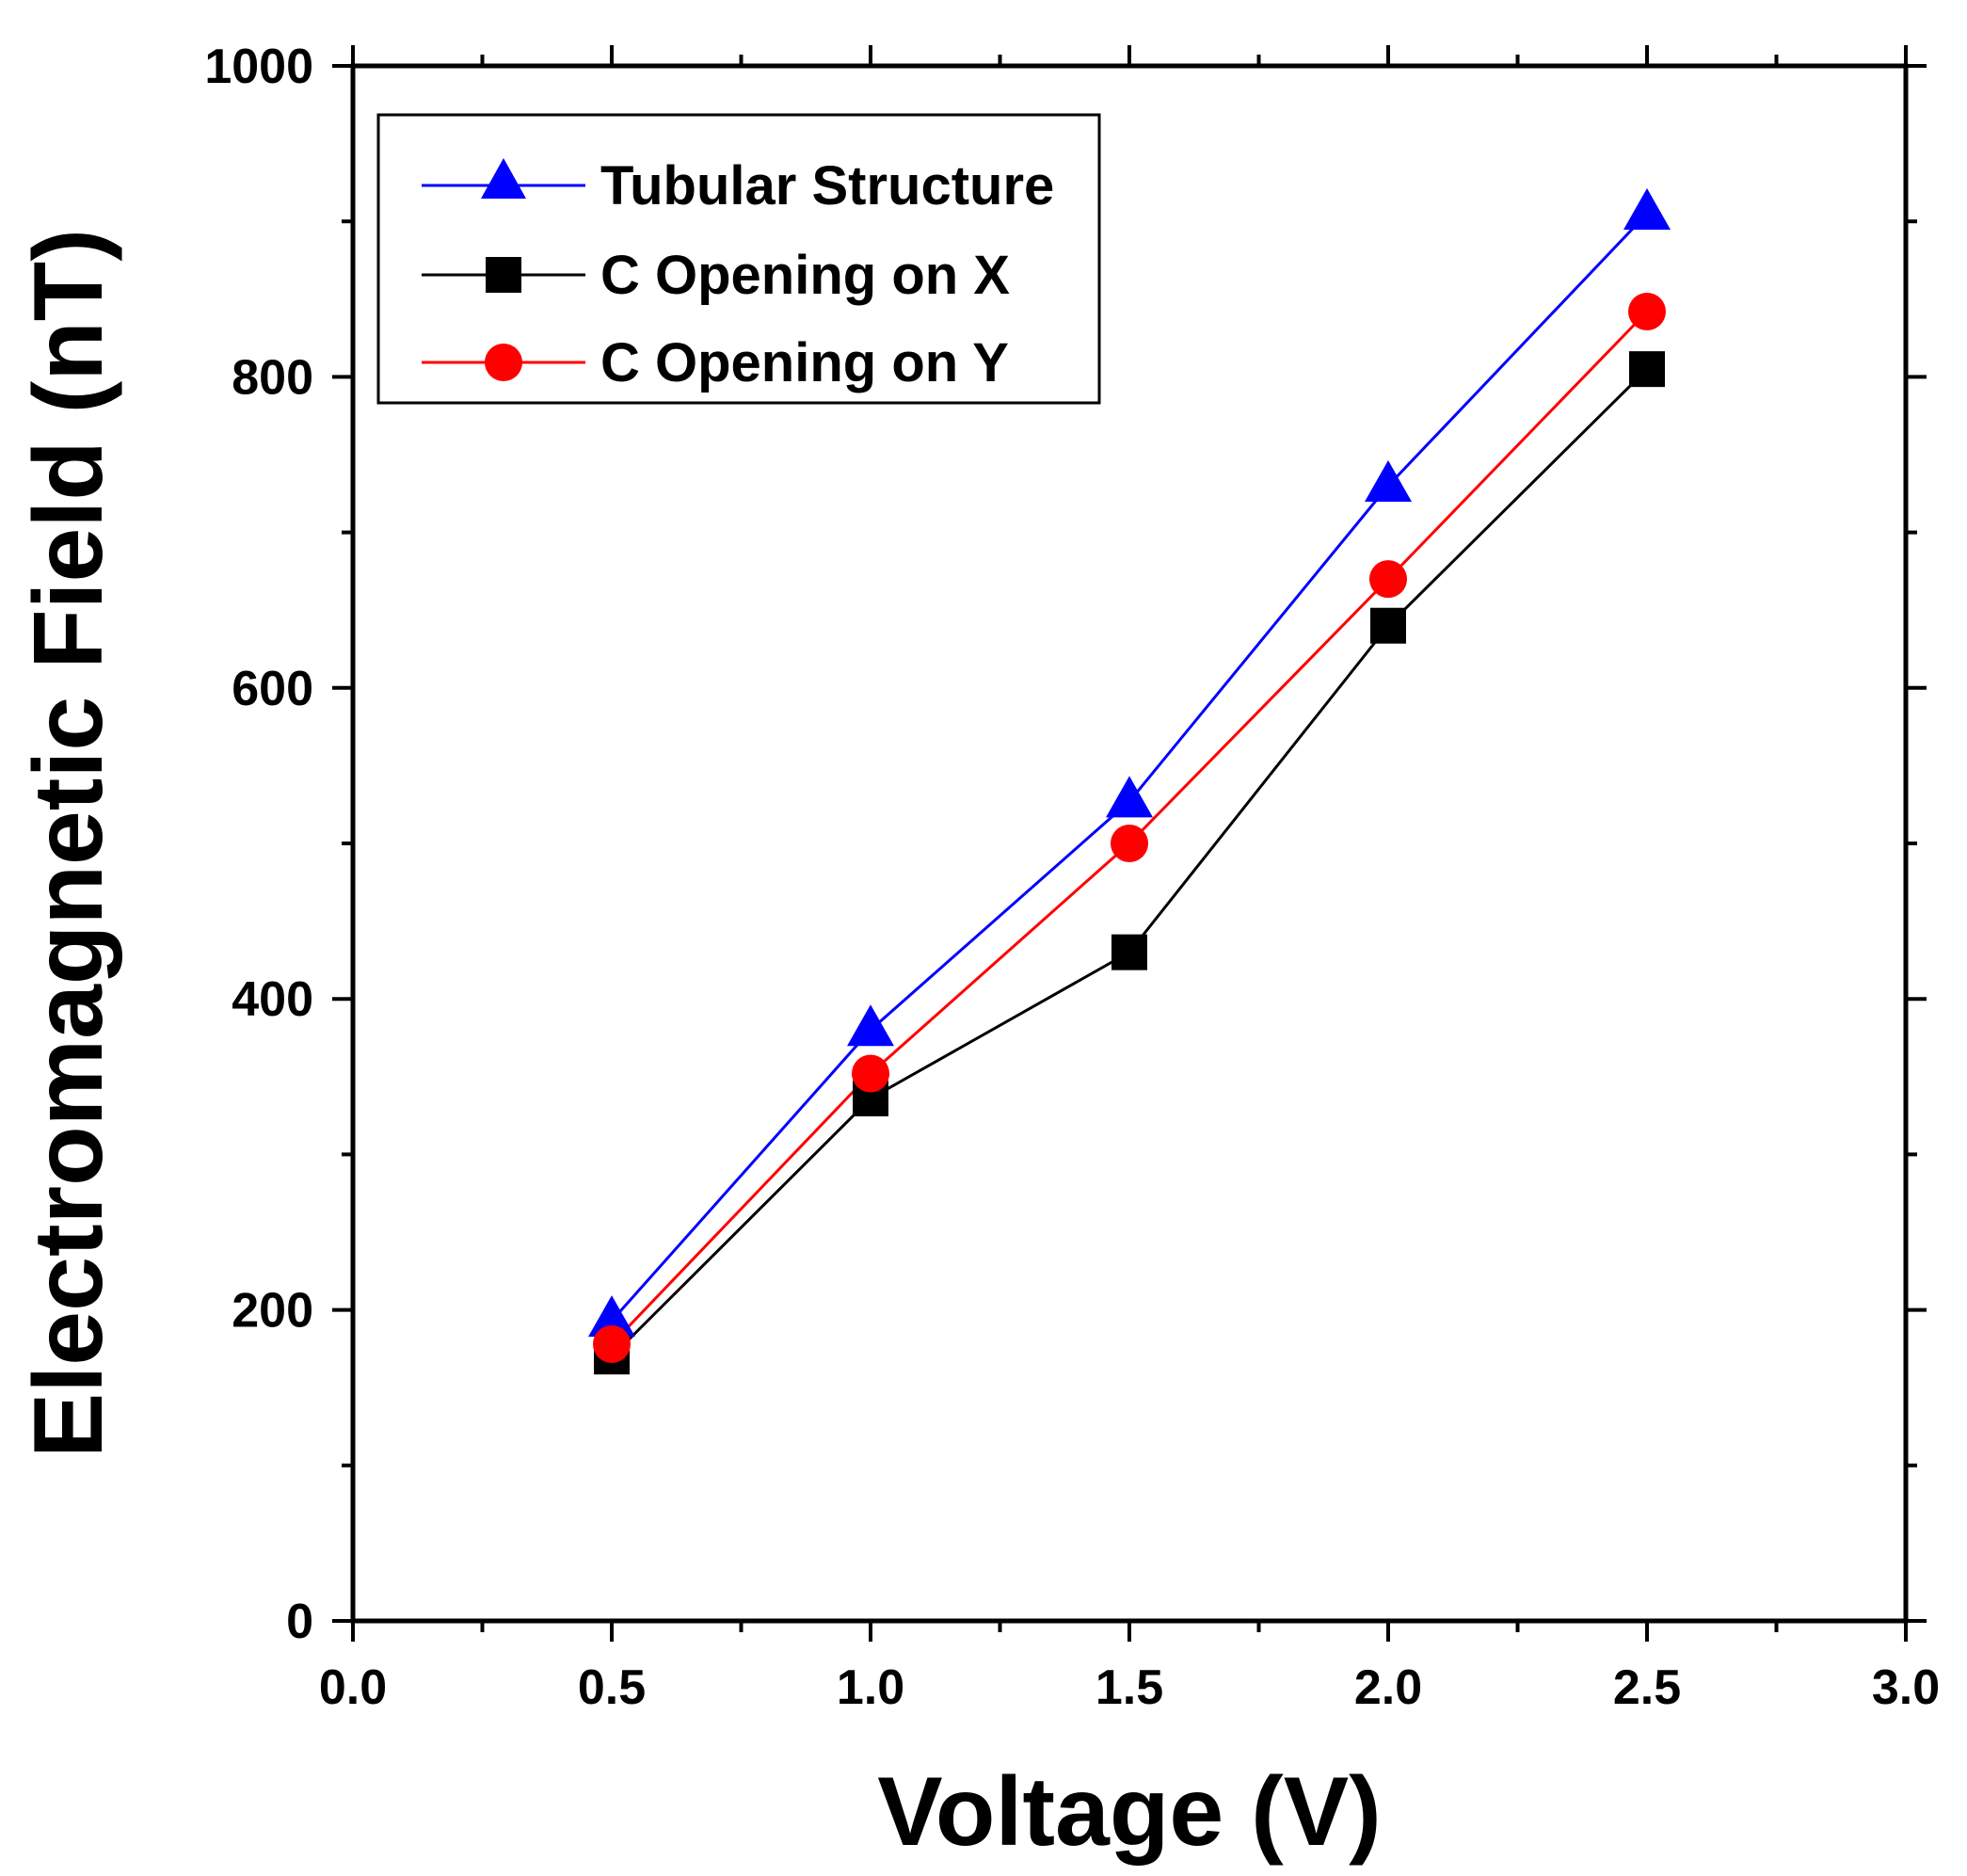  Describe the element at coordinates (272, 689) in the screenshot. I see `y-tick-label: 600` at that location.